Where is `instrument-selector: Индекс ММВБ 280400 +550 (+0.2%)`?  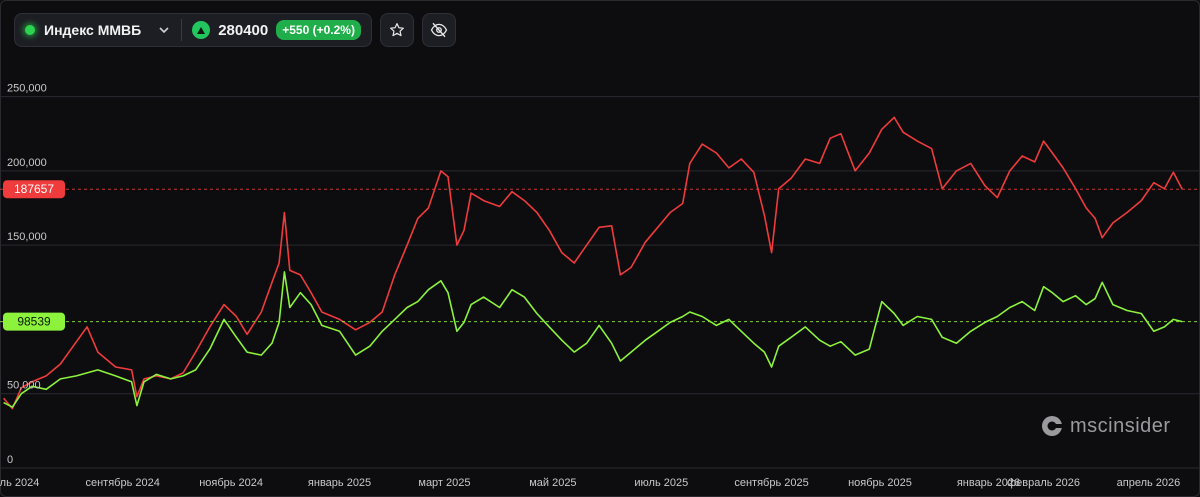 instrument-selector: Индекс ММВБ 280400 +550 (+0.2%) is located at coordinates (193, 30).